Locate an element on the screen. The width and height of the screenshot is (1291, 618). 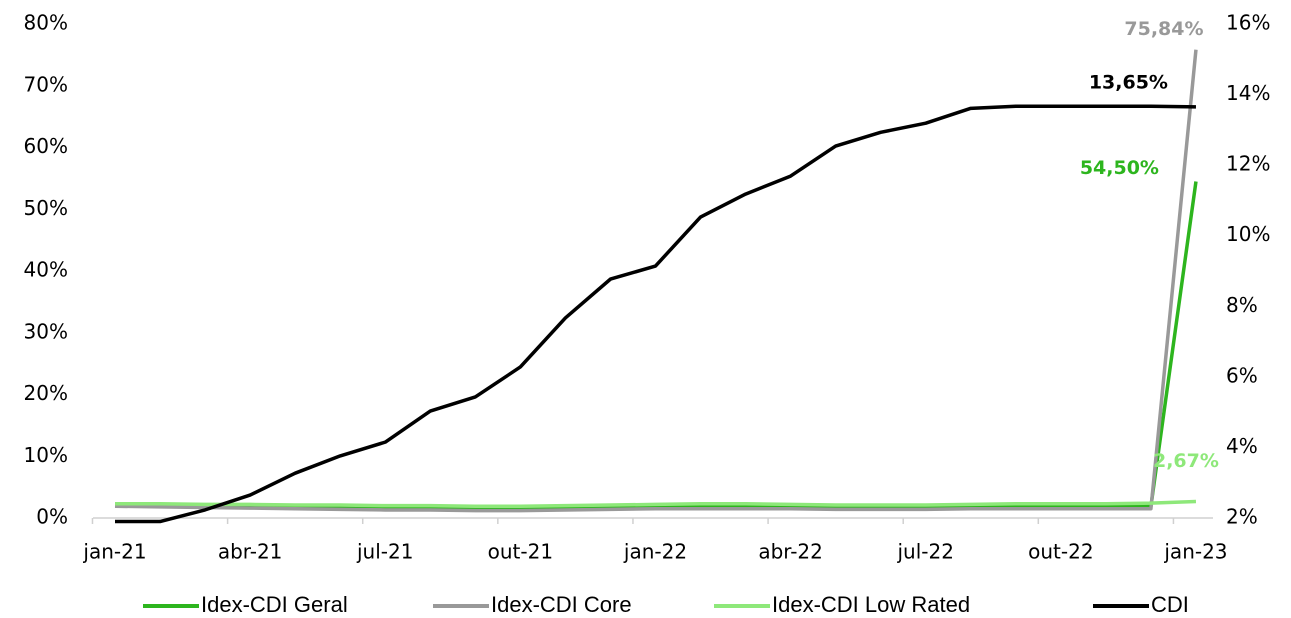
x-tick-label: abr-21 is located at coordinates (250, 552).